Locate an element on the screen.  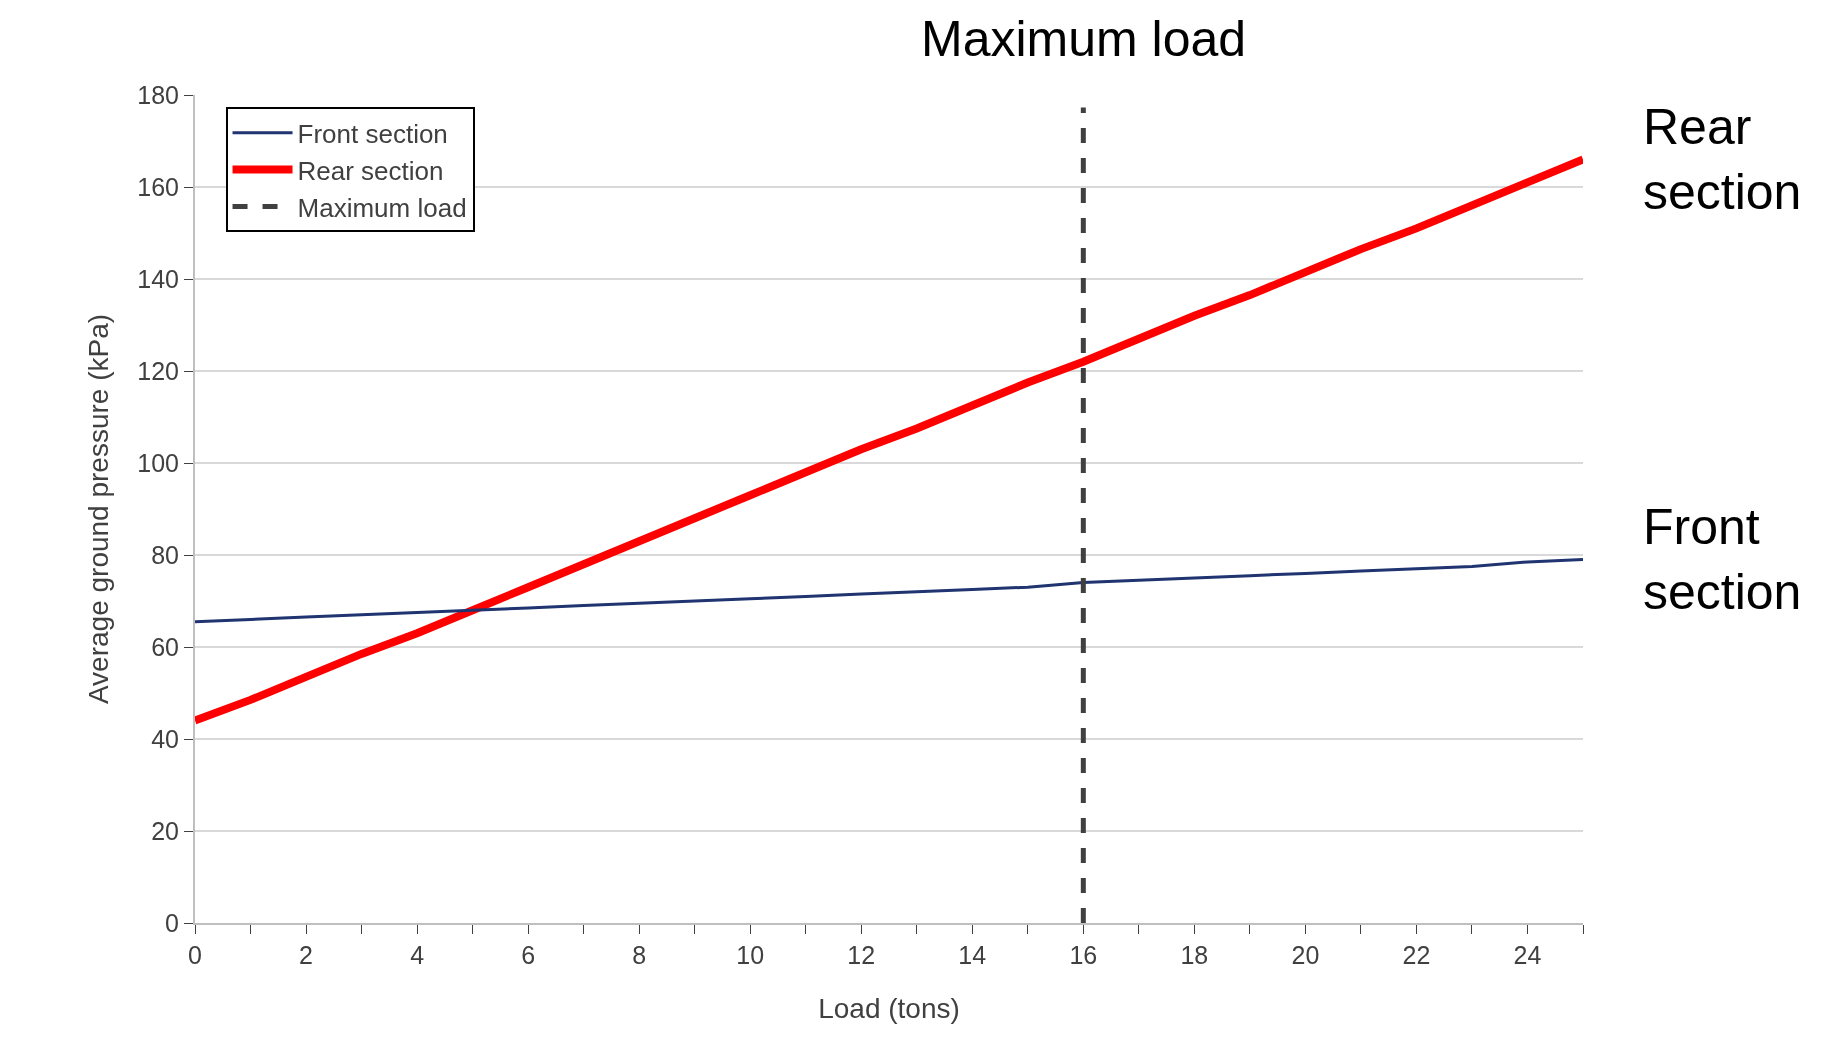
x-axis-title: Load (tons) is located at coordinates (889, 1008).